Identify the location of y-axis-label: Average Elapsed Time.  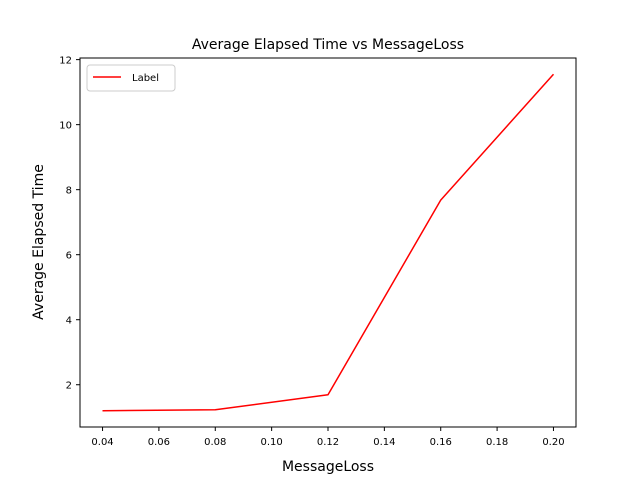
(39, 242).